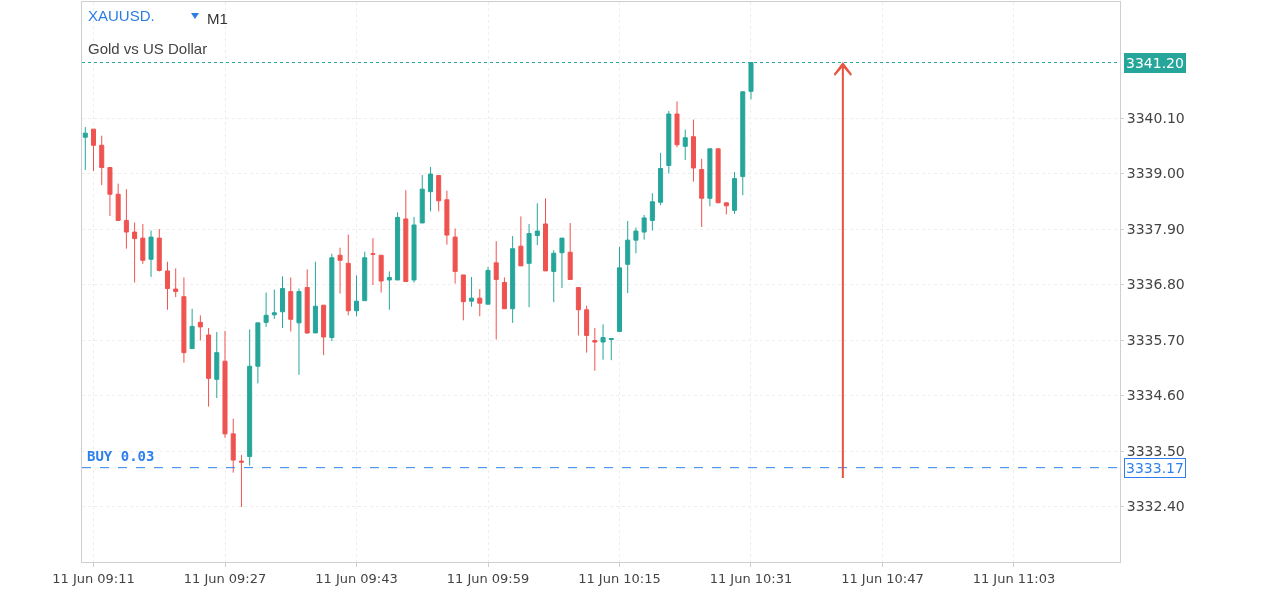 The width and height of the screenshot is (1280, 590). What do you see at coordinates (882, 578) in the screenshot?
I see `x-tick-label: 11 Jun 10:47` at bounding box center [882, 578].